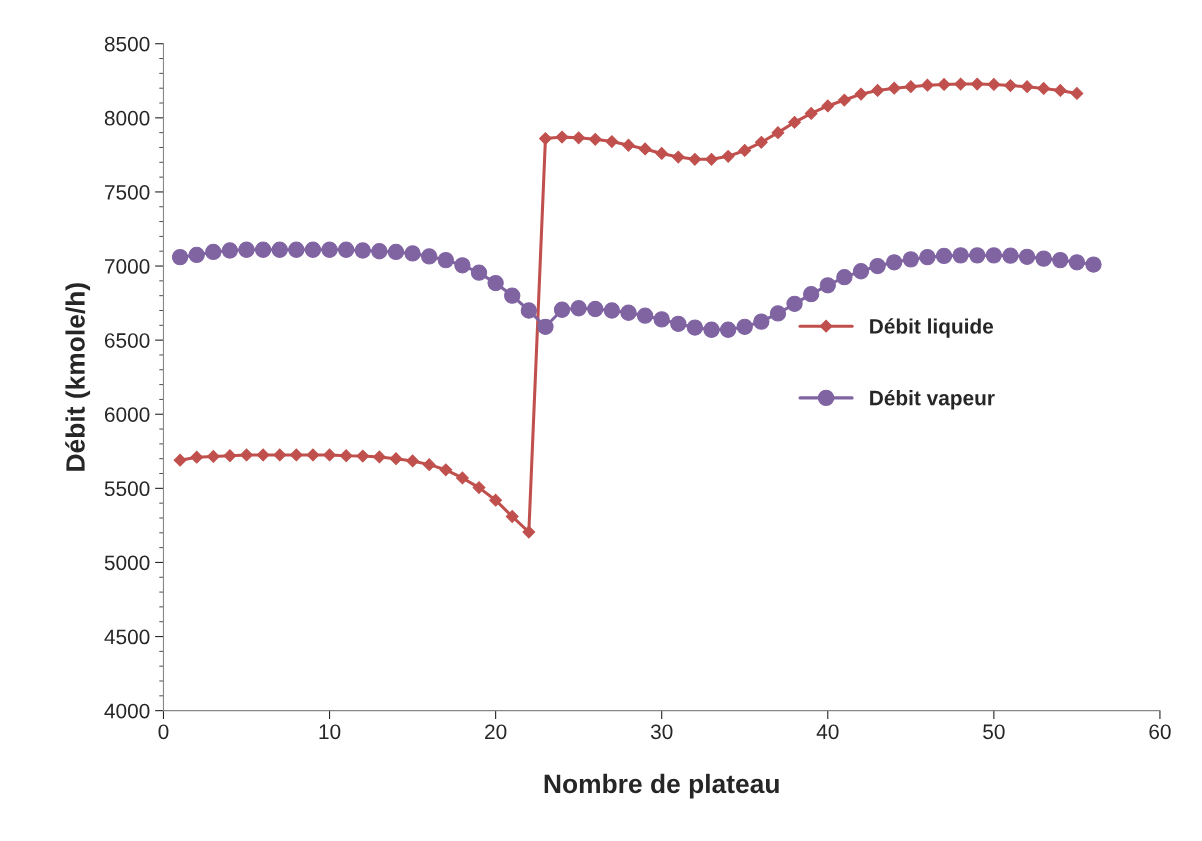 This screenshot has height=841, width=1202. Describe the element at coordinates (127, 192) in the screenshot. I see `y-tick-label: 7500` at that location.